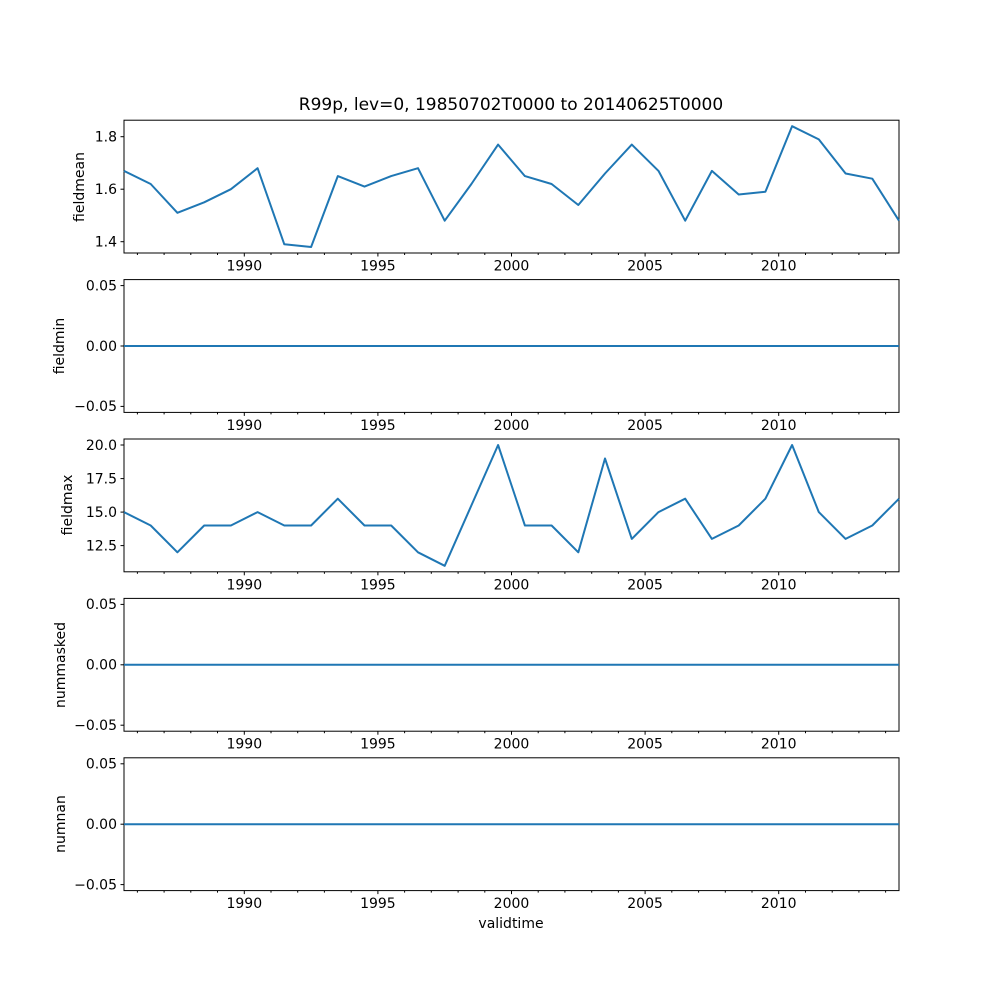  I want to click on y-axis-label-fieldmin: fieldmin, so click(60, 346).